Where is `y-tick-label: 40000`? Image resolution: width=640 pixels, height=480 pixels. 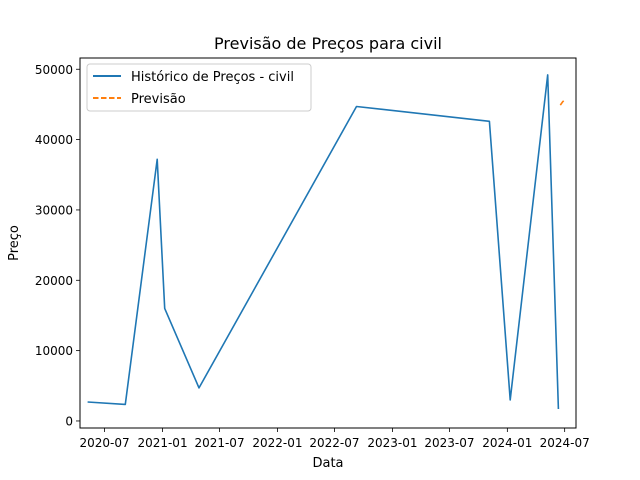
y-tick-label: 40000 is located at coordinates (54, 140).